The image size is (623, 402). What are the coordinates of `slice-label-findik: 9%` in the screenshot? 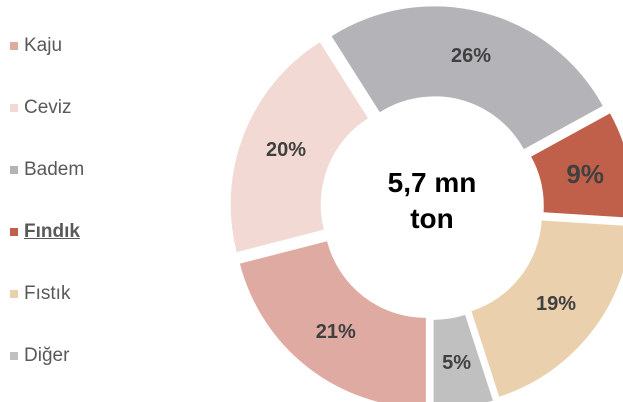 It's located at (585, 174).